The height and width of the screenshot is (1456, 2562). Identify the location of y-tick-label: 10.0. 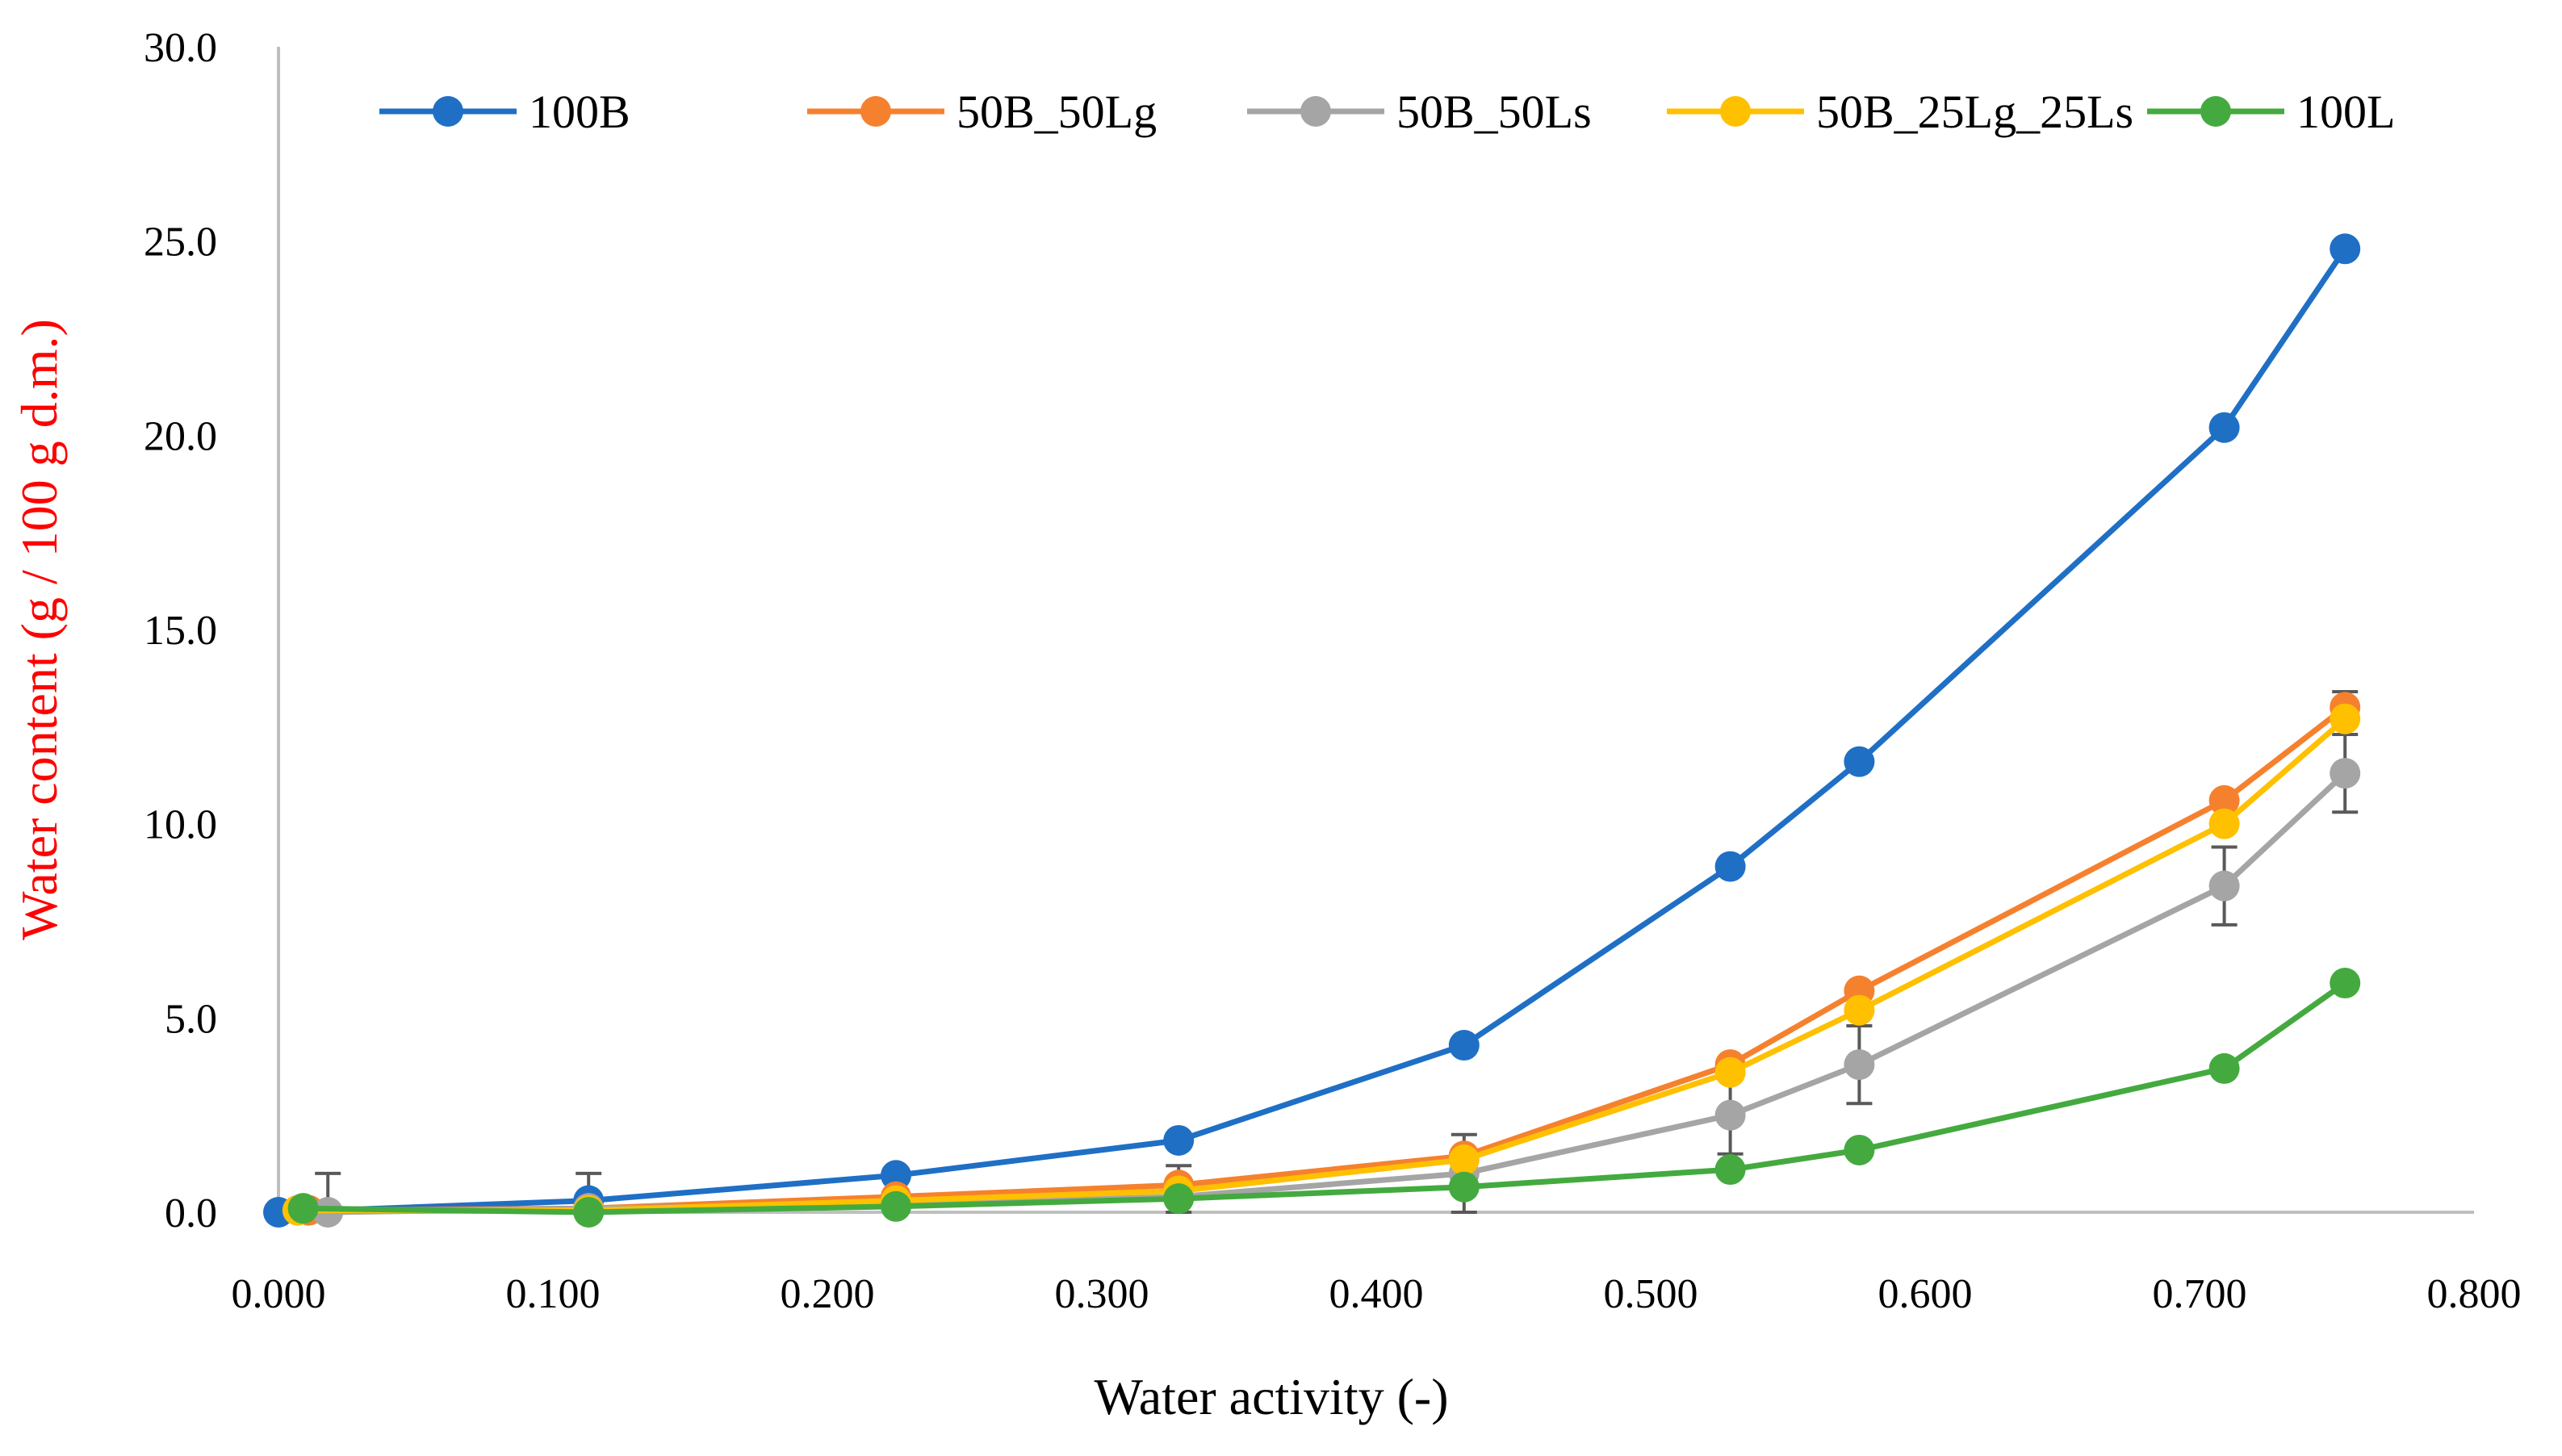
(180, 825).